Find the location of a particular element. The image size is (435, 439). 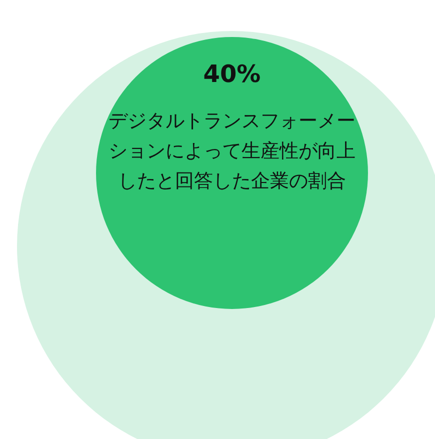

category-label: デジタルトランスフォーメーションによって生産性が向上したと回答した企業の割合 is located at coordinates (232, 151).